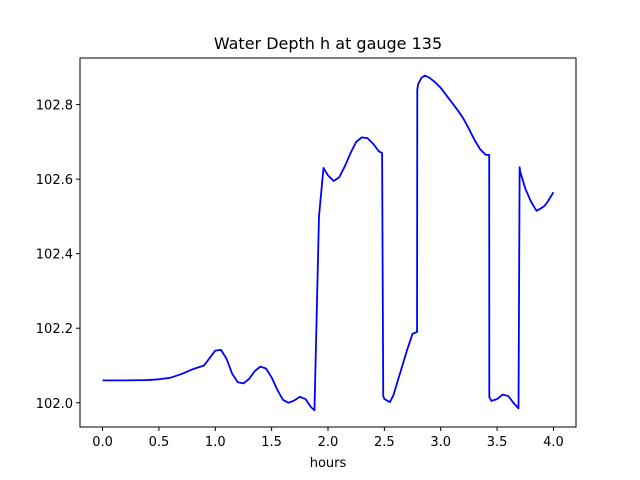 The image size is (640, 480). Describe the element at coordinates (440, 442) in the screenshot. I see `x-tick-label: 3.0` at that location.